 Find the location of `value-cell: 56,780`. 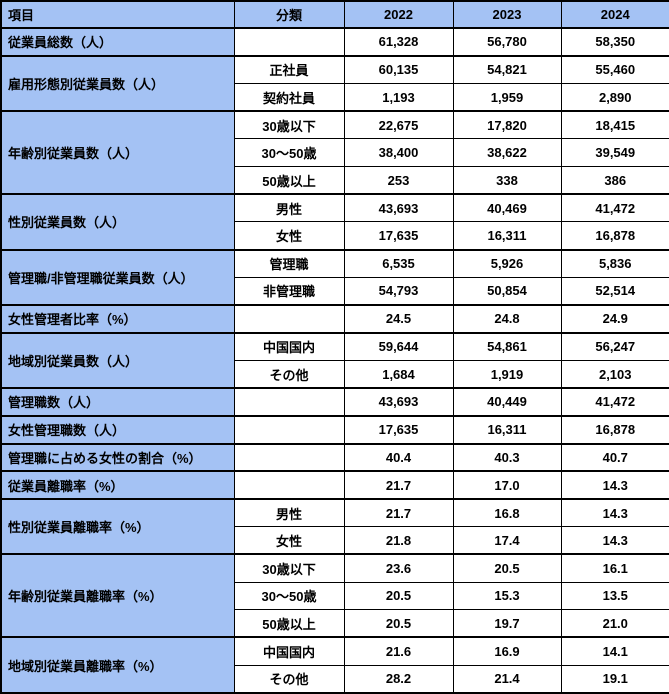

value-cell: 56,780 is located at coordinates (507, 42).